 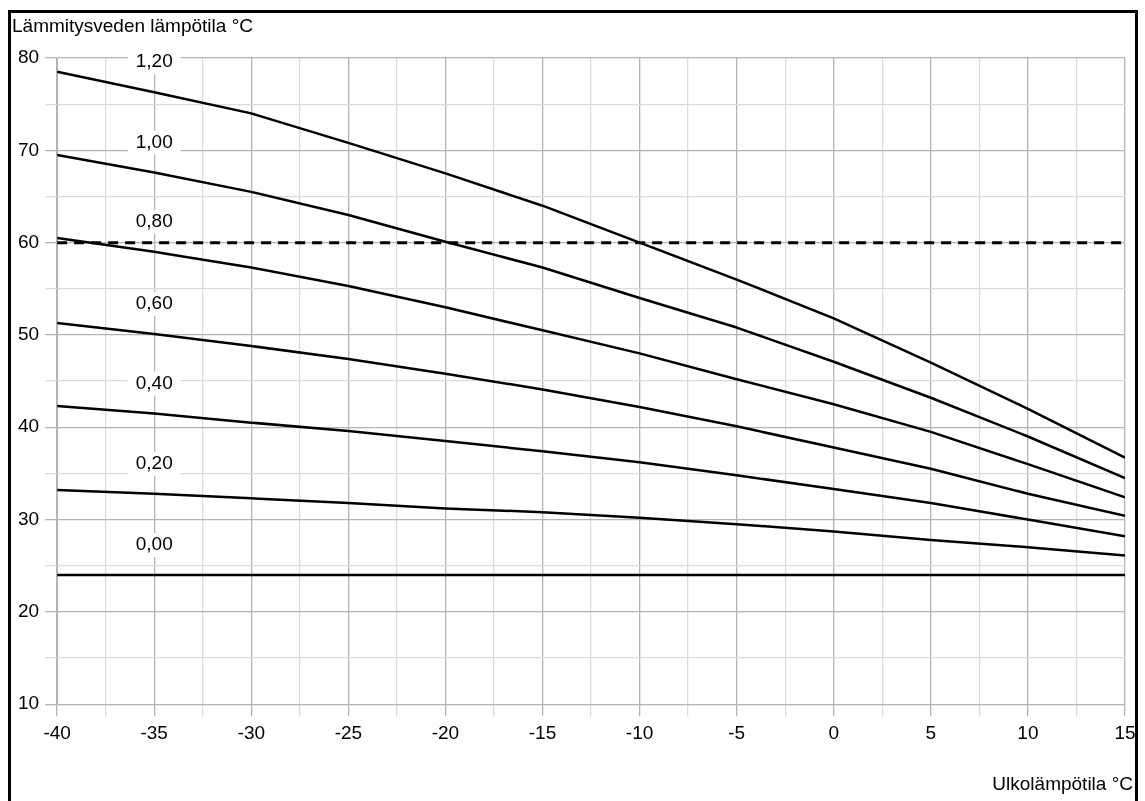 What do you see at coordinates (57, 732) in the screenshot?
I see `x-tick-label: -40` at bounding box center [57, 732].